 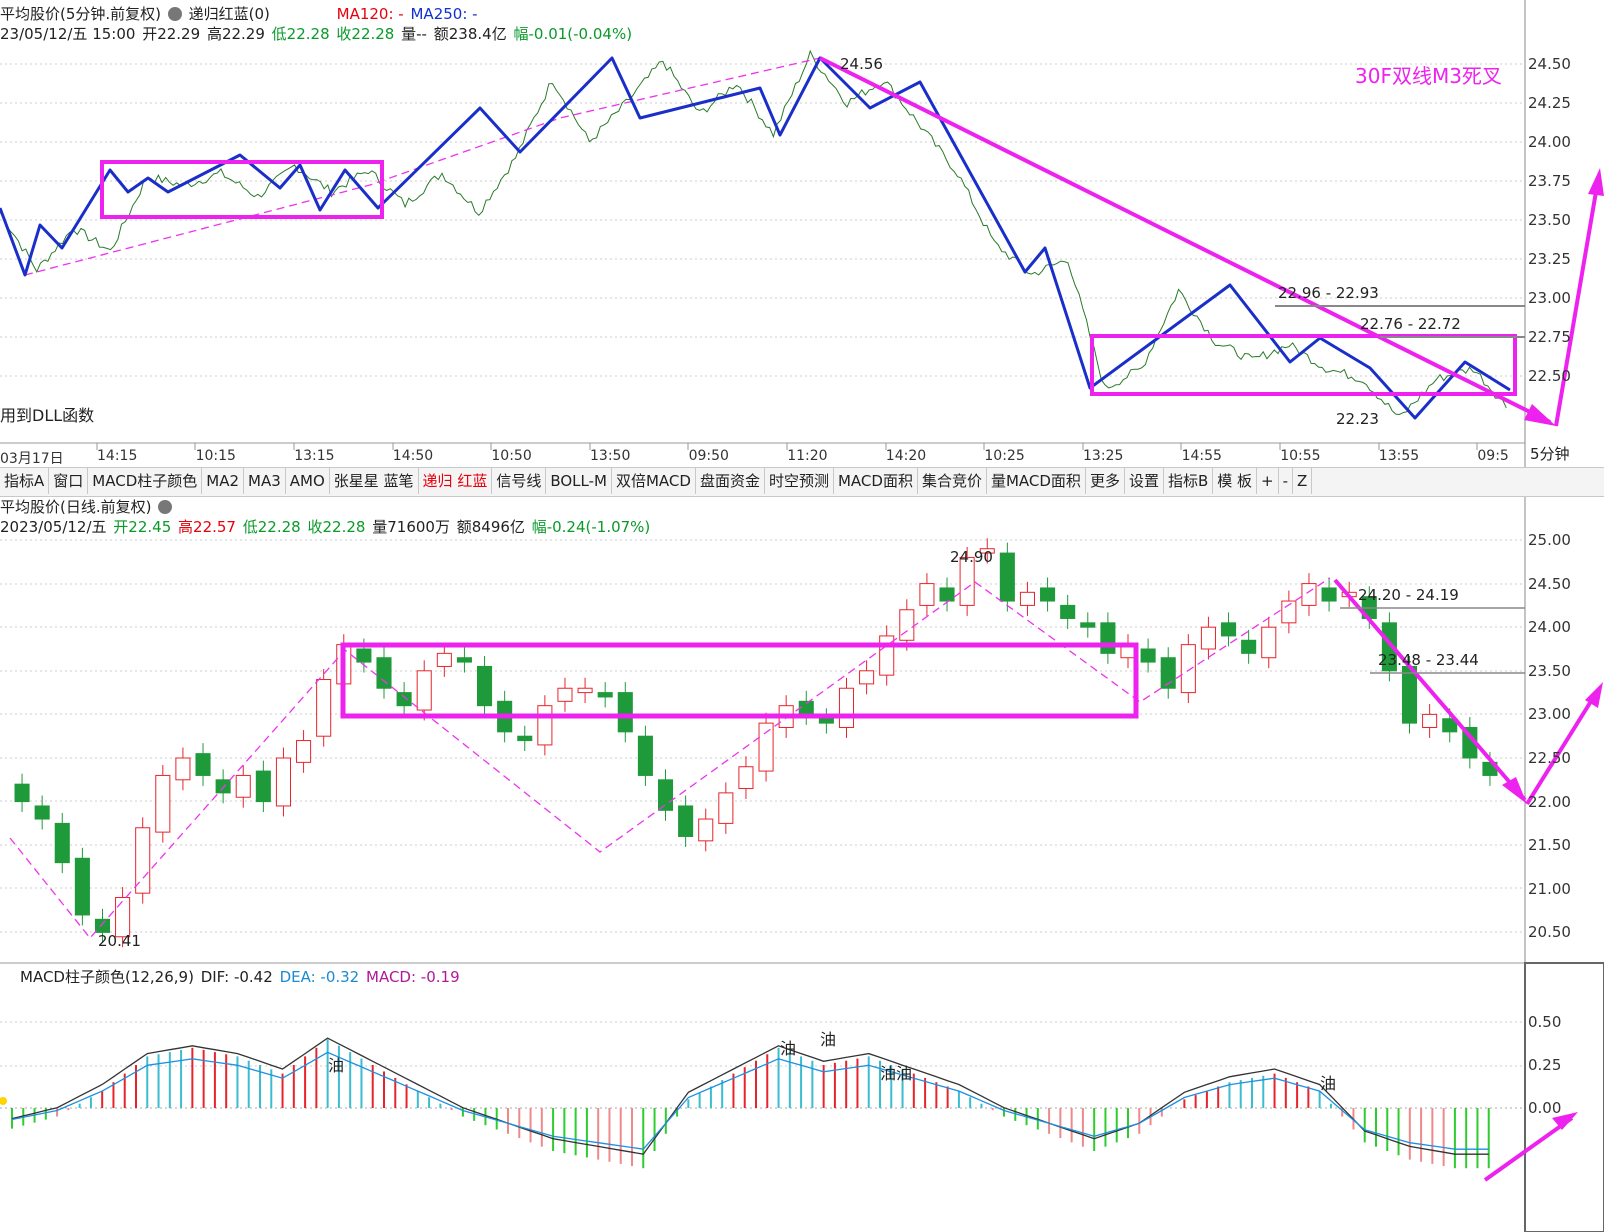 What do you see at coordinates (300, 34) in the screenshot?
I see `info-low: 低22.28` at bounding box center [300, 34].